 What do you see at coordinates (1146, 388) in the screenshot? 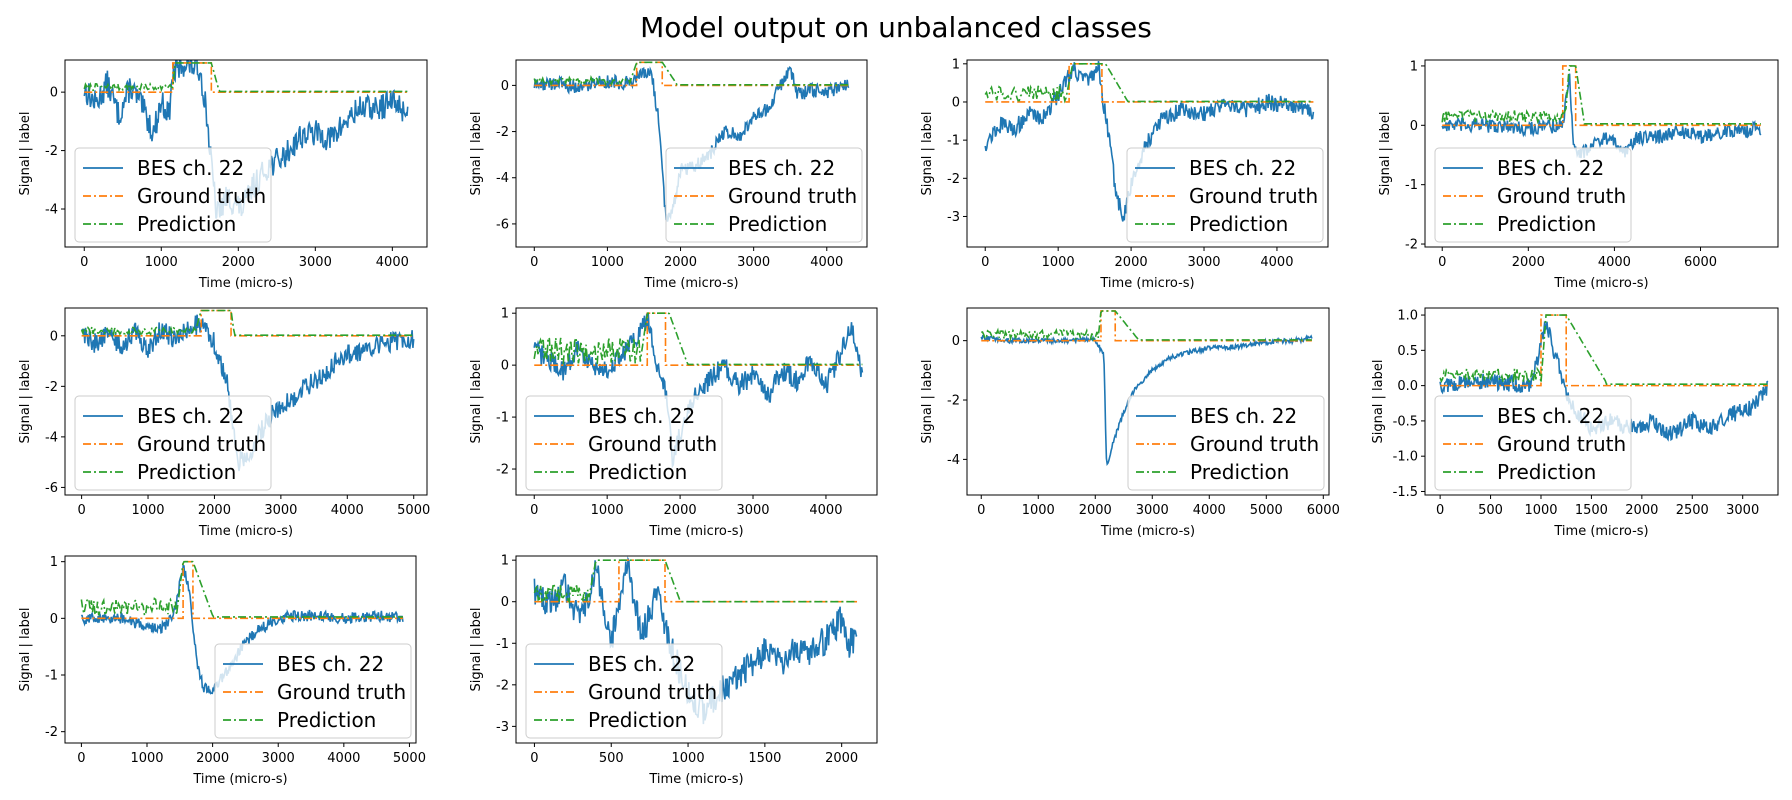
I see `plot-area` at bounding box center [1146, 388].